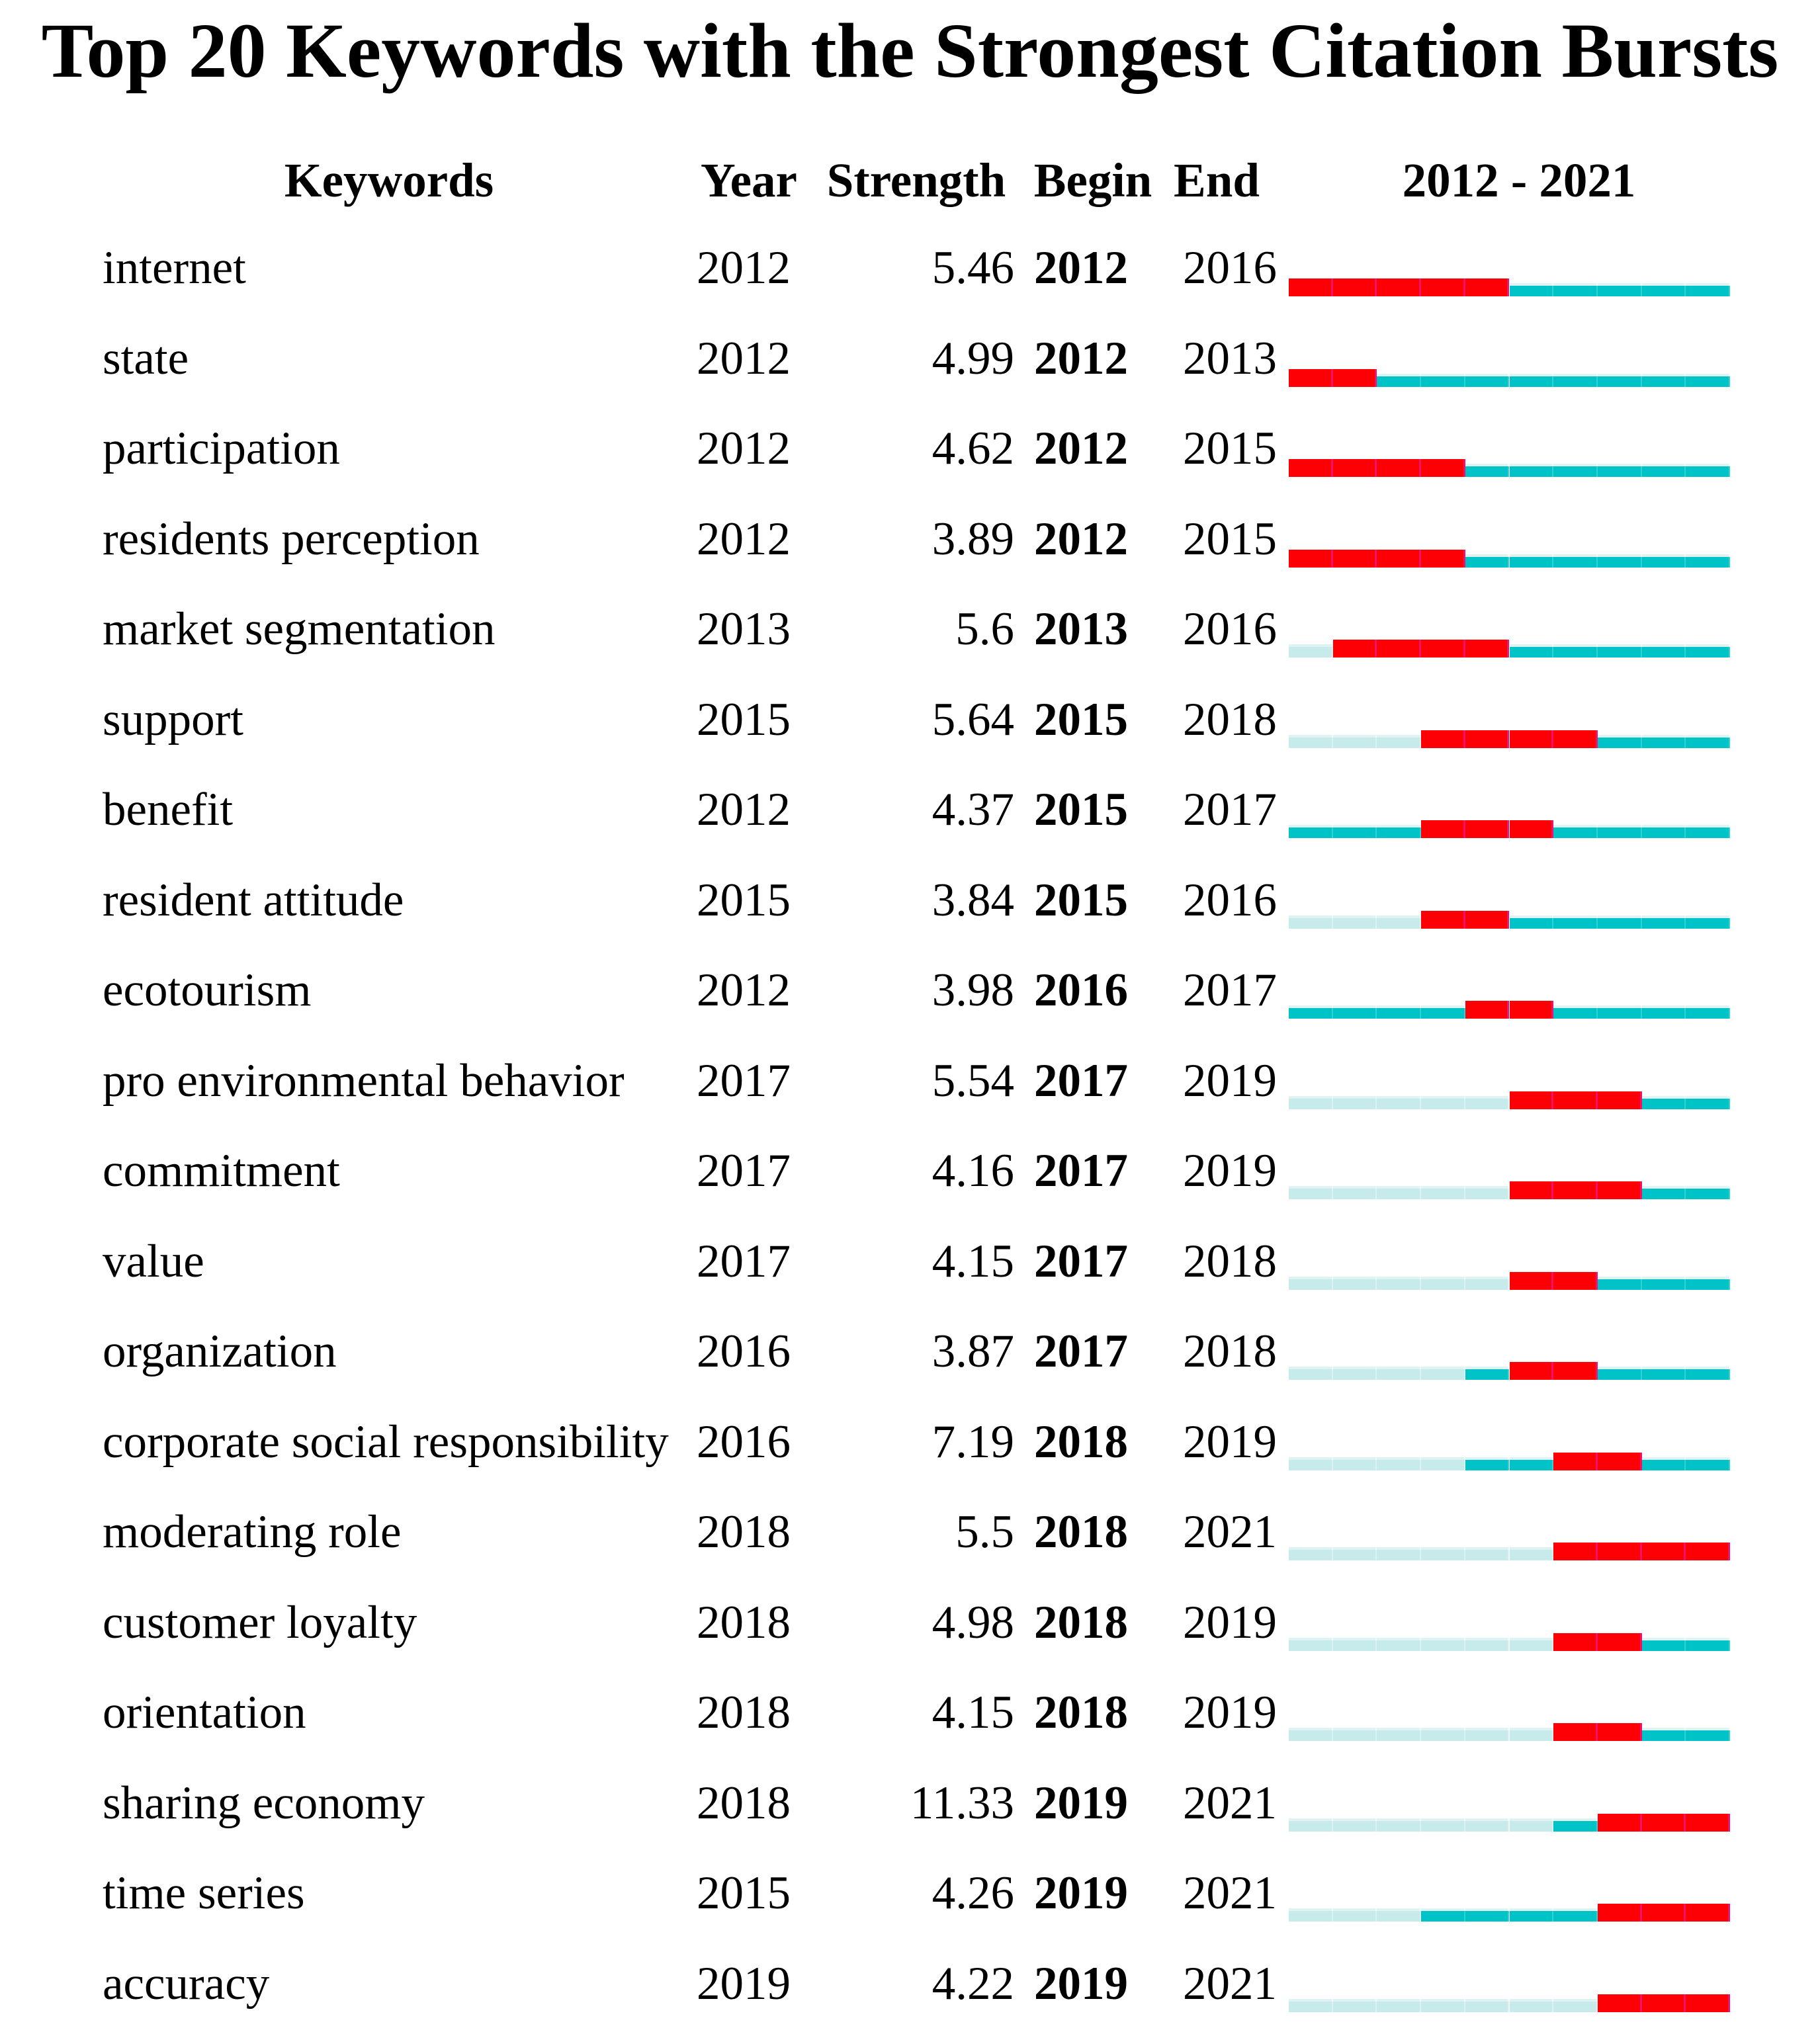 This screenshot has height=2034, width=1820. I want to click on strength-value: 11.33, so click(962, 1803).